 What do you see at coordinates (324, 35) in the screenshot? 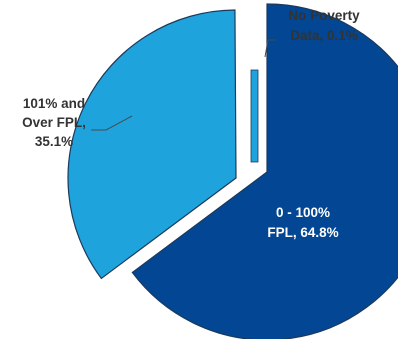
I see `slice-label-line: Data, 0.1%` at bounding box center [324, 35].